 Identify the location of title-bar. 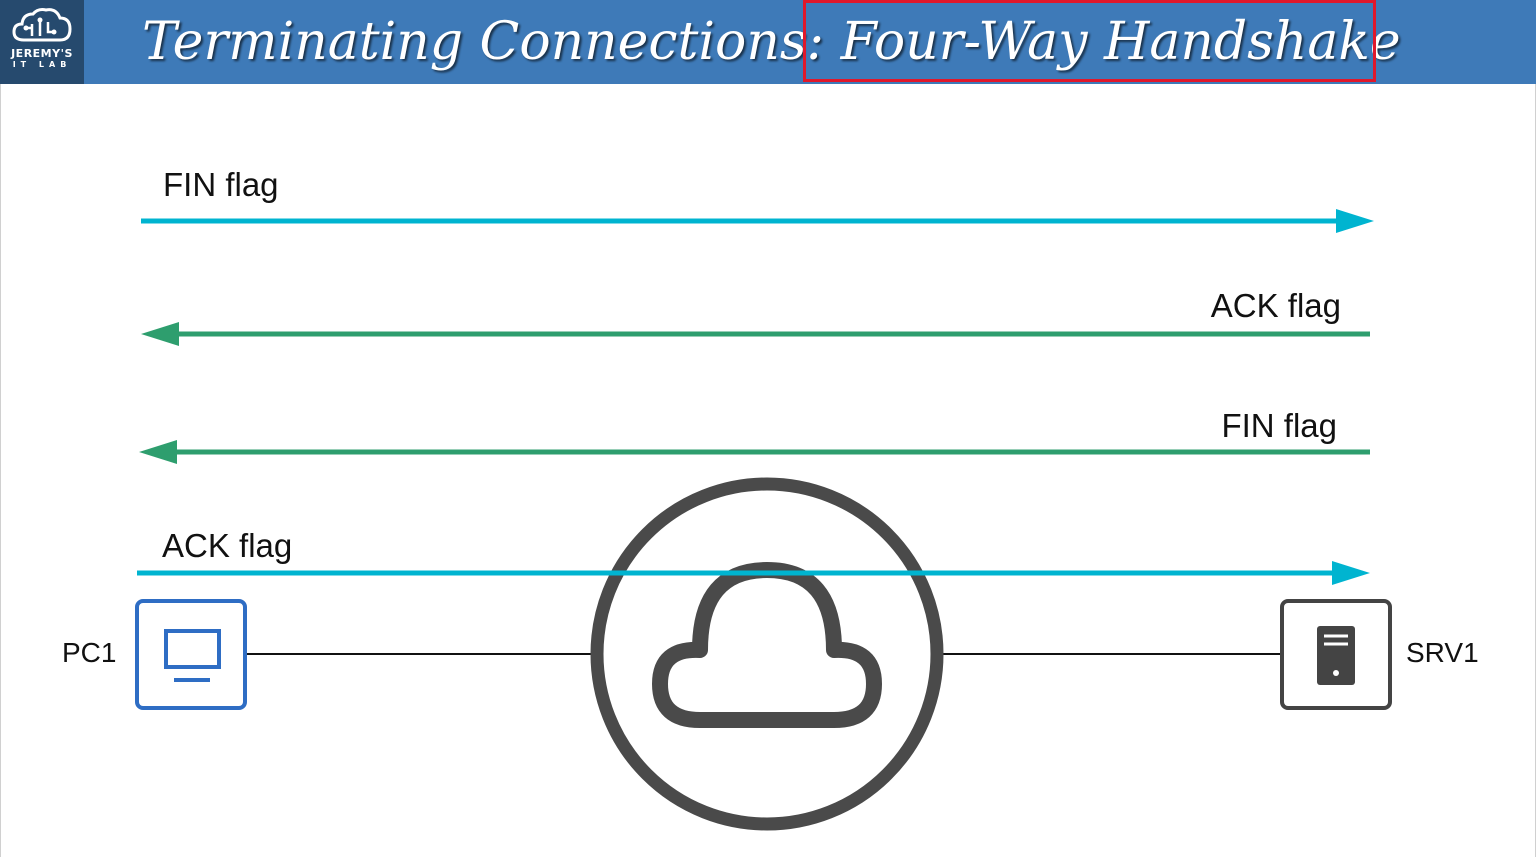
(768, 42).